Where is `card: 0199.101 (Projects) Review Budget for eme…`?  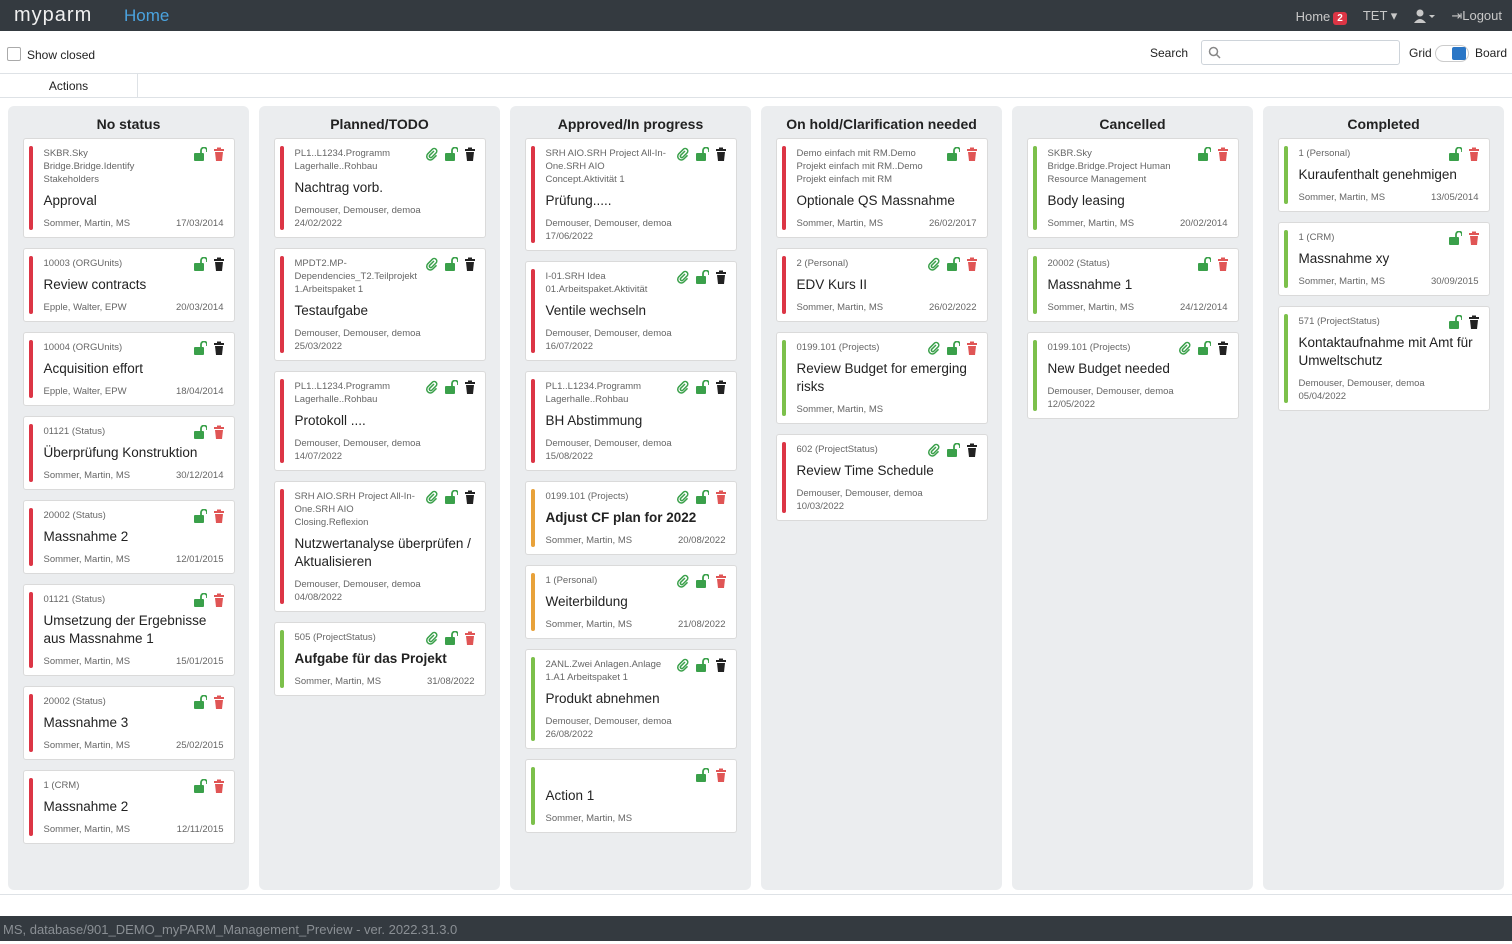 card: 0199.101 (Projects) Review Budget for eme… is located at coordinates (881, 378).